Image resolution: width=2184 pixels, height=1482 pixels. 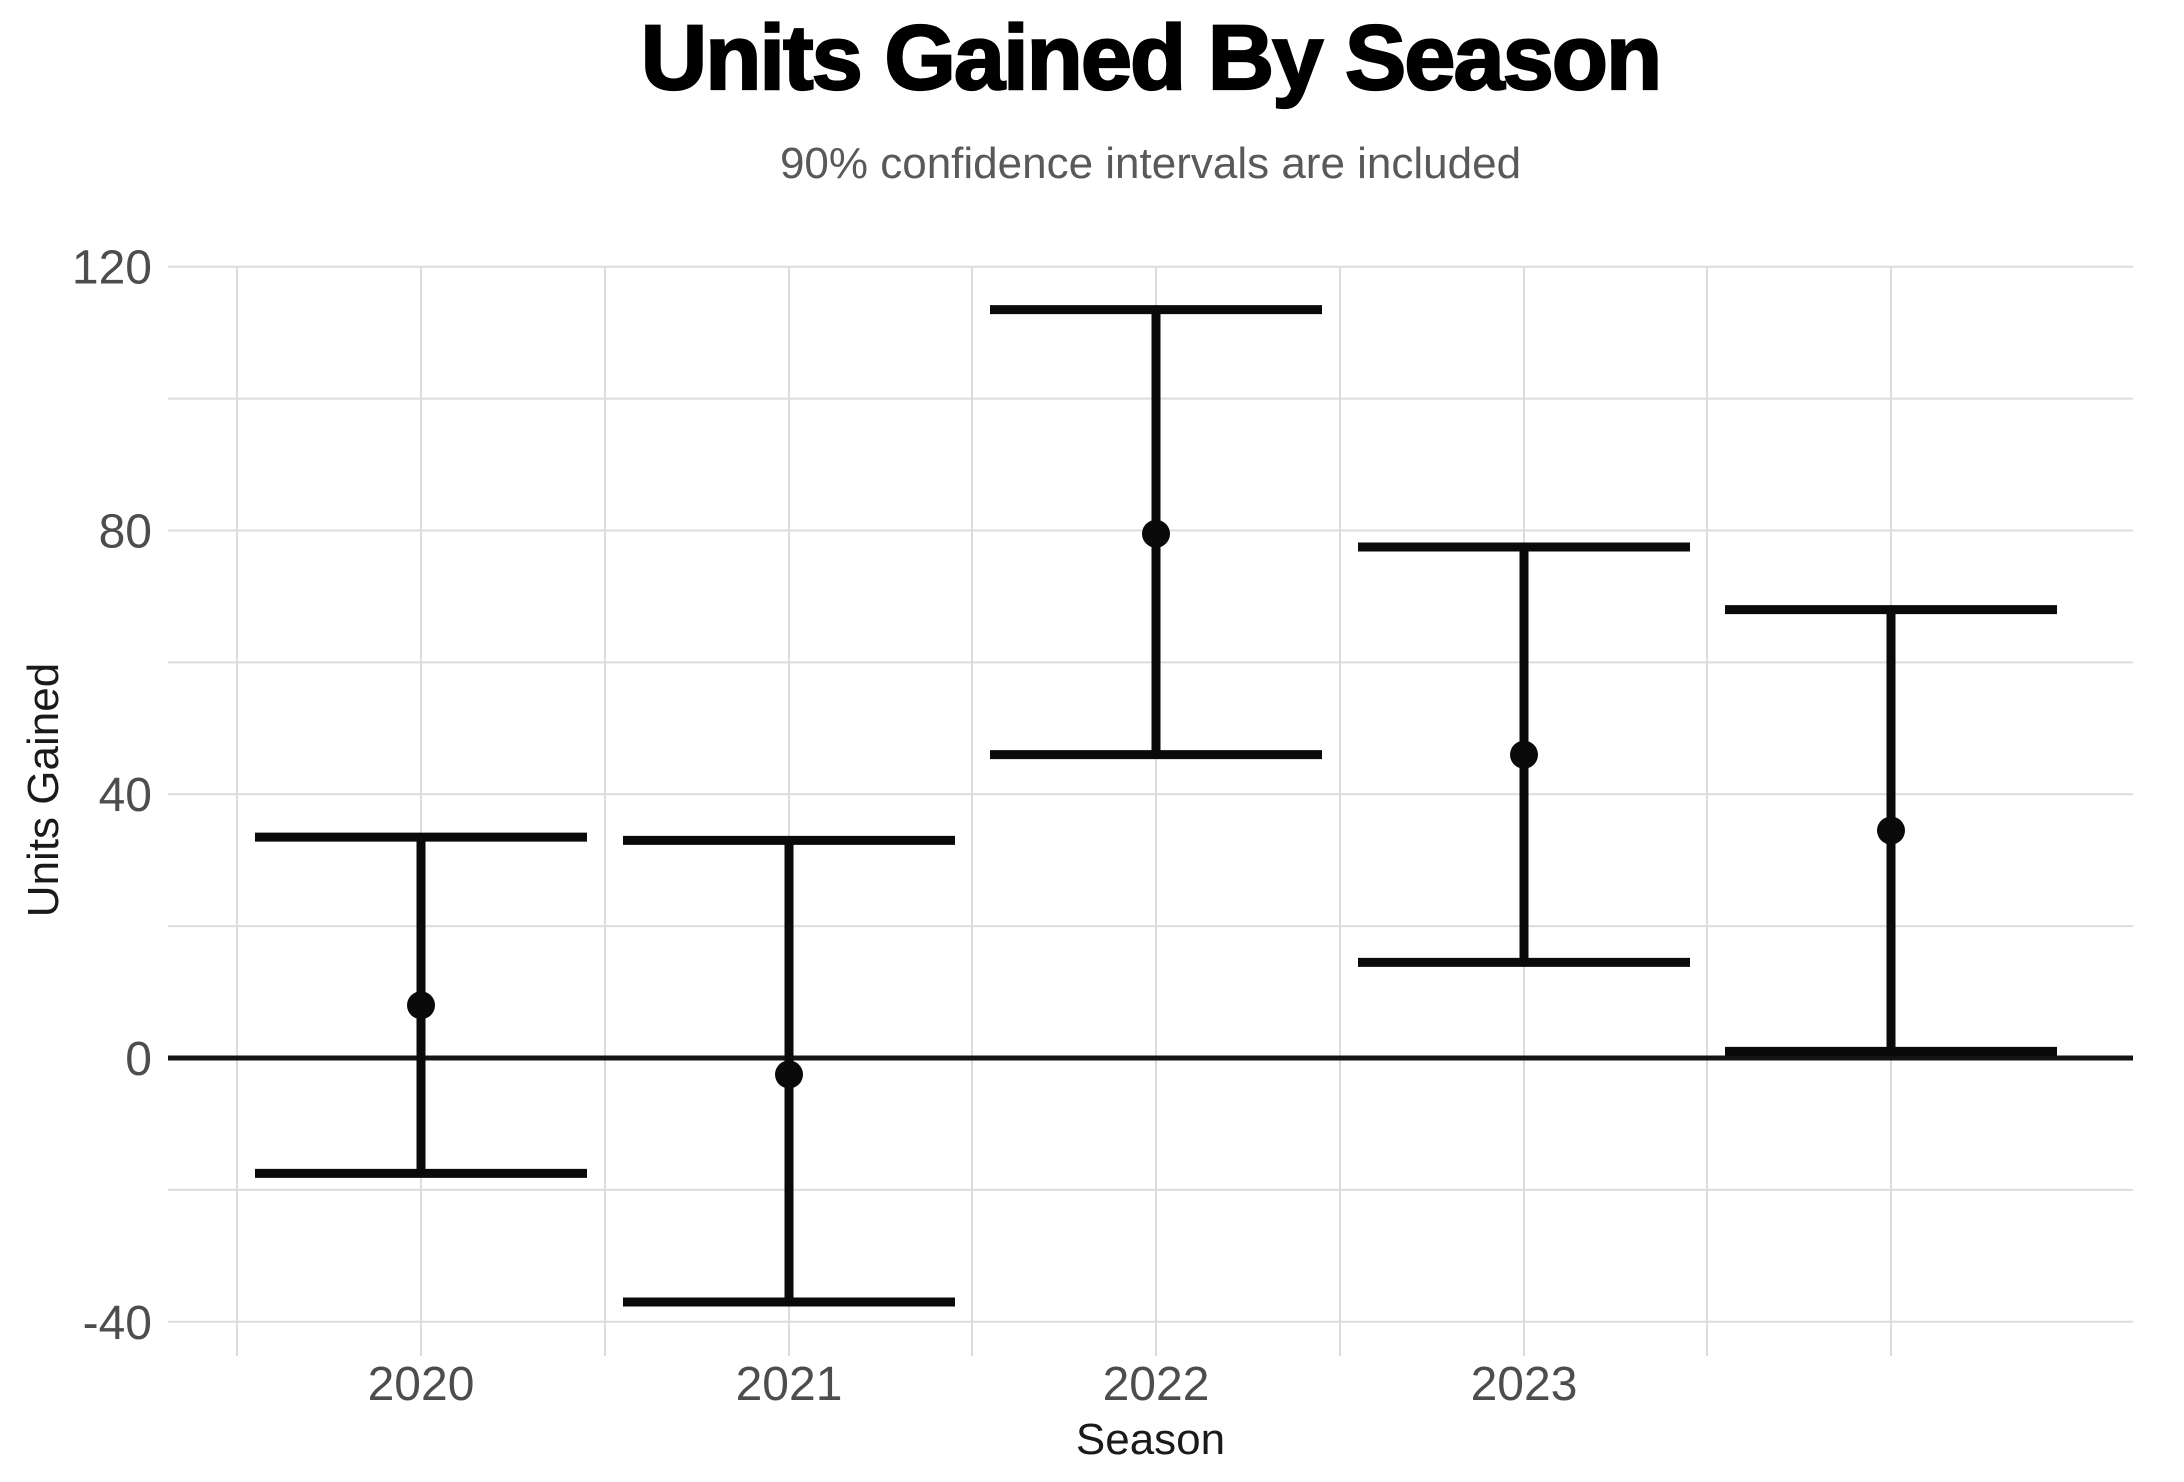 What do you see at coordinates (1150, 163) in the screenshot?
I see `chart-subtitle: 90% confidence intervals are included` at bounding box center [1150, 163].